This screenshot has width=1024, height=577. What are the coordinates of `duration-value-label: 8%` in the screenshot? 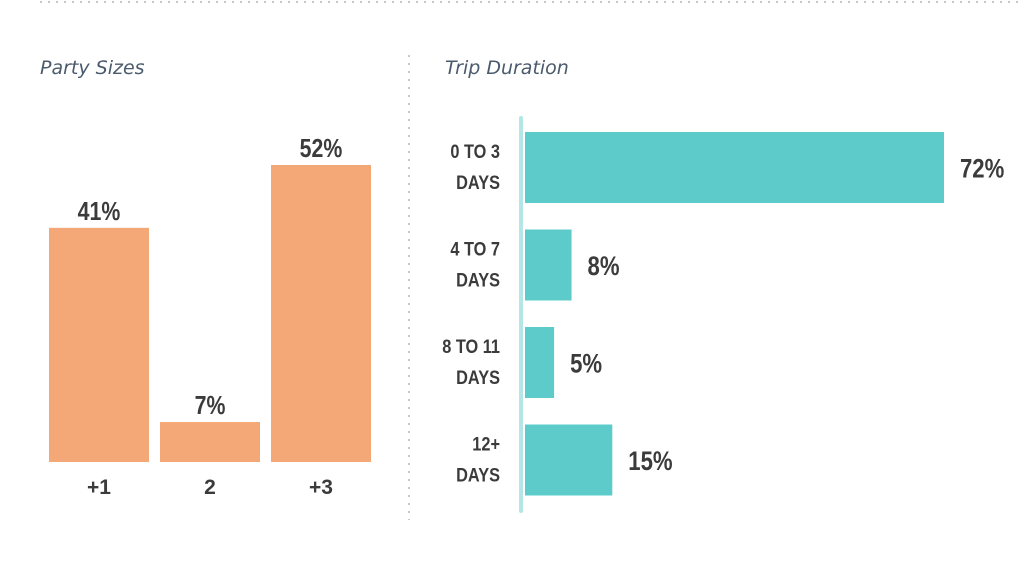 It's located at (604, 267).